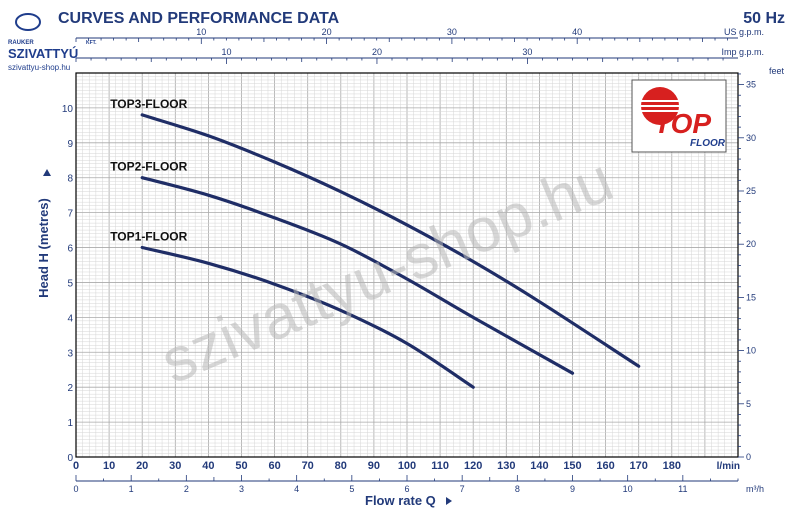 This screenshot has height=522, width=800. Describe the element at coordinates (307, 317) in the screenshot. I see `curve-top1-floor` at that location.